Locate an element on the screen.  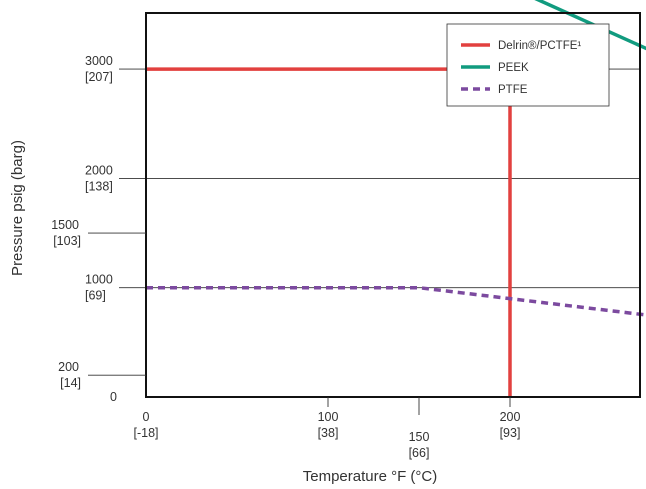
y-tick-sublabel: [138] is located at coordinates (99, 186).